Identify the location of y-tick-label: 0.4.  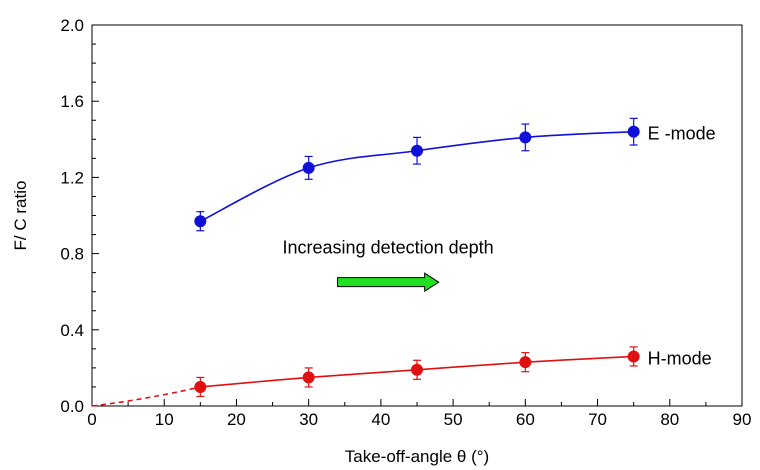
(72, 330).